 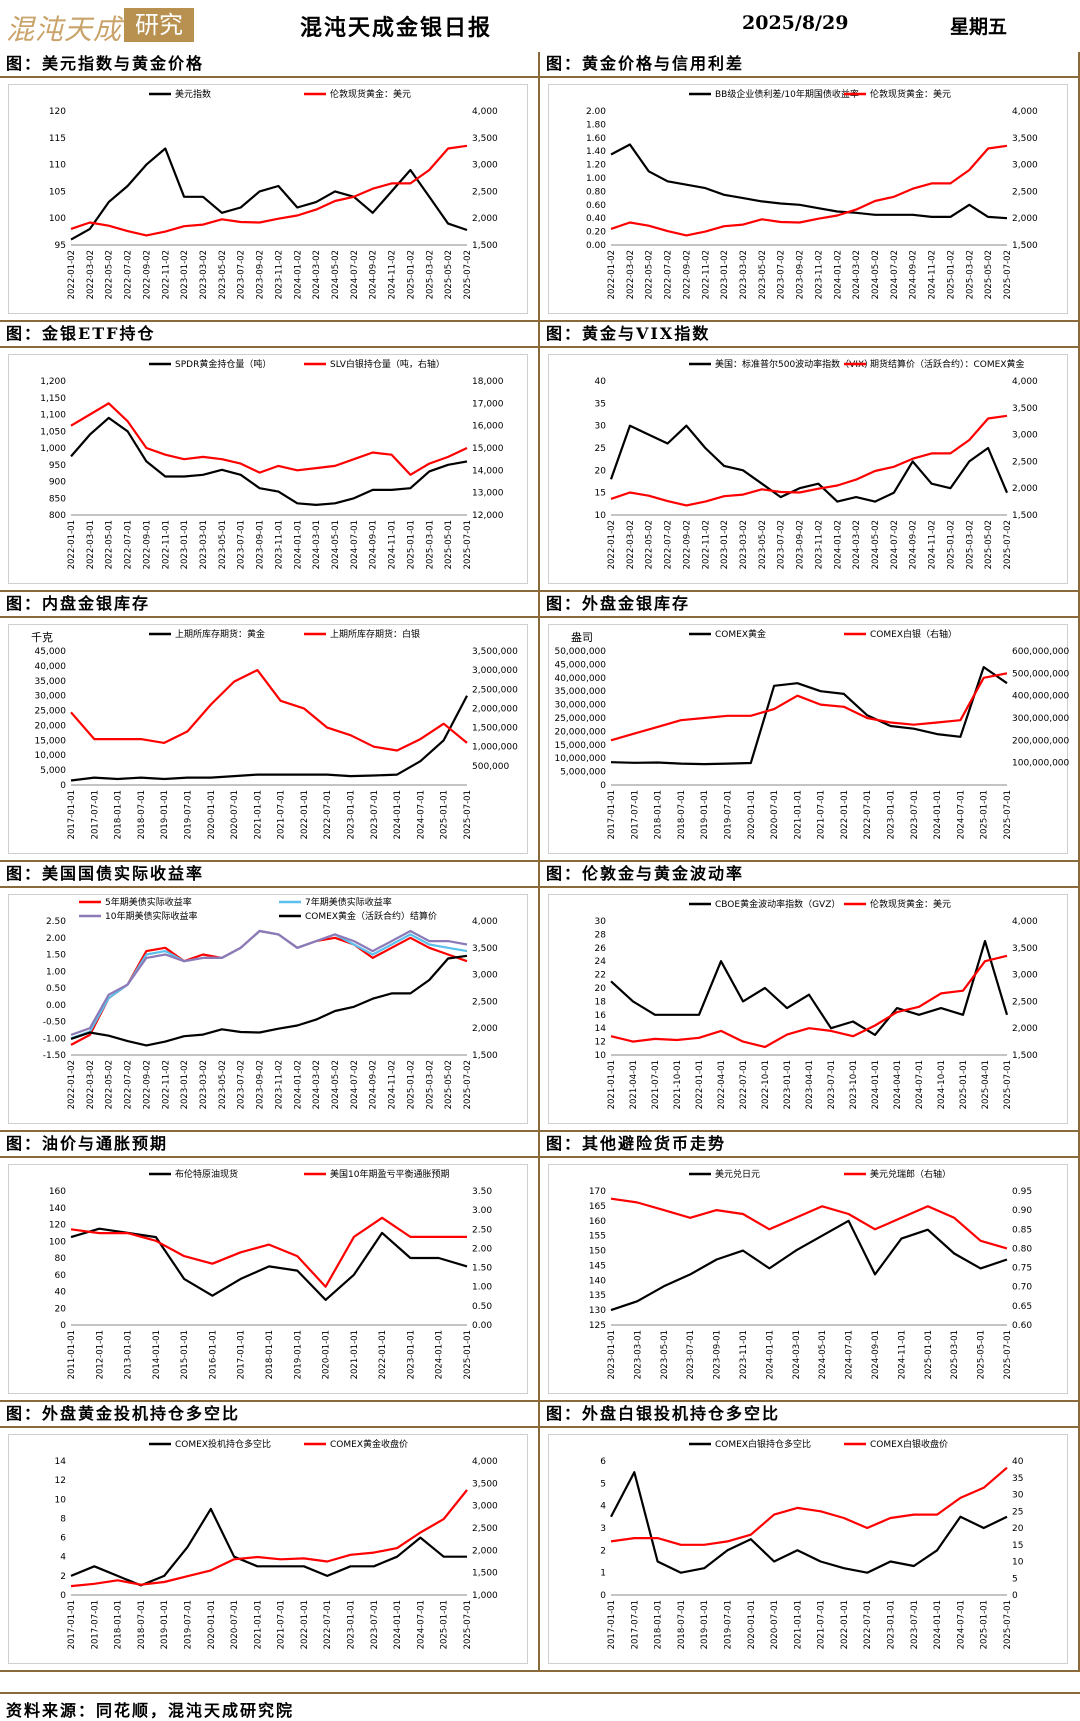 I want to click on x-tick-label: 2017-07-01, so click(x=95, y=1624).